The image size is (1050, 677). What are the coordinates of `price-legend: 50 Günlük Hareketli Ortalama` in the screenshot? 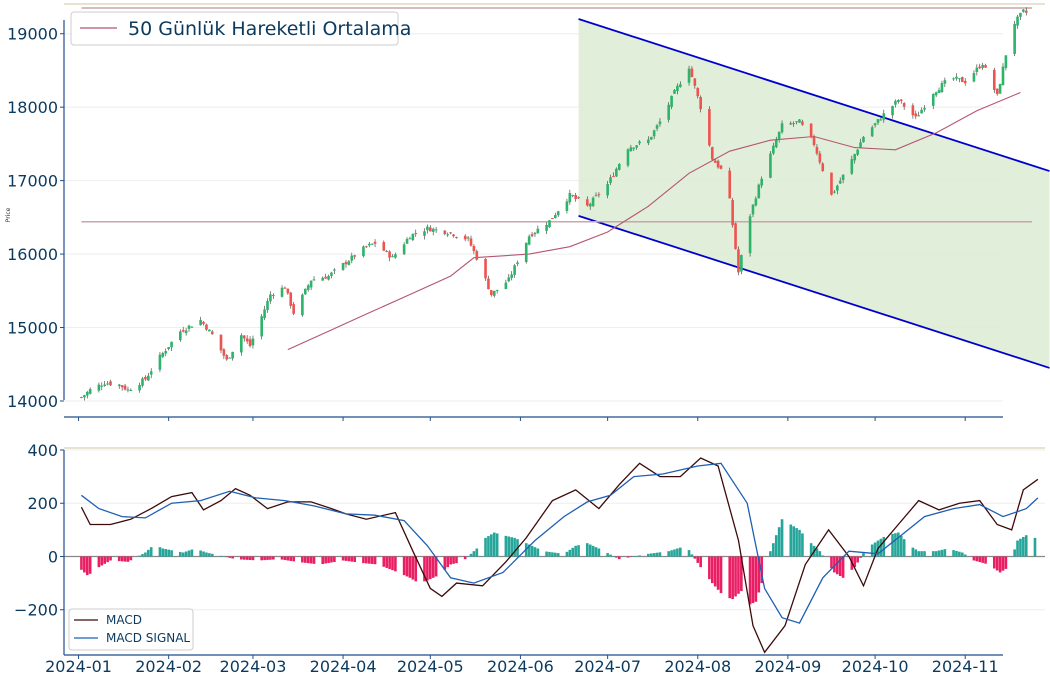 It's located at (240, 28).